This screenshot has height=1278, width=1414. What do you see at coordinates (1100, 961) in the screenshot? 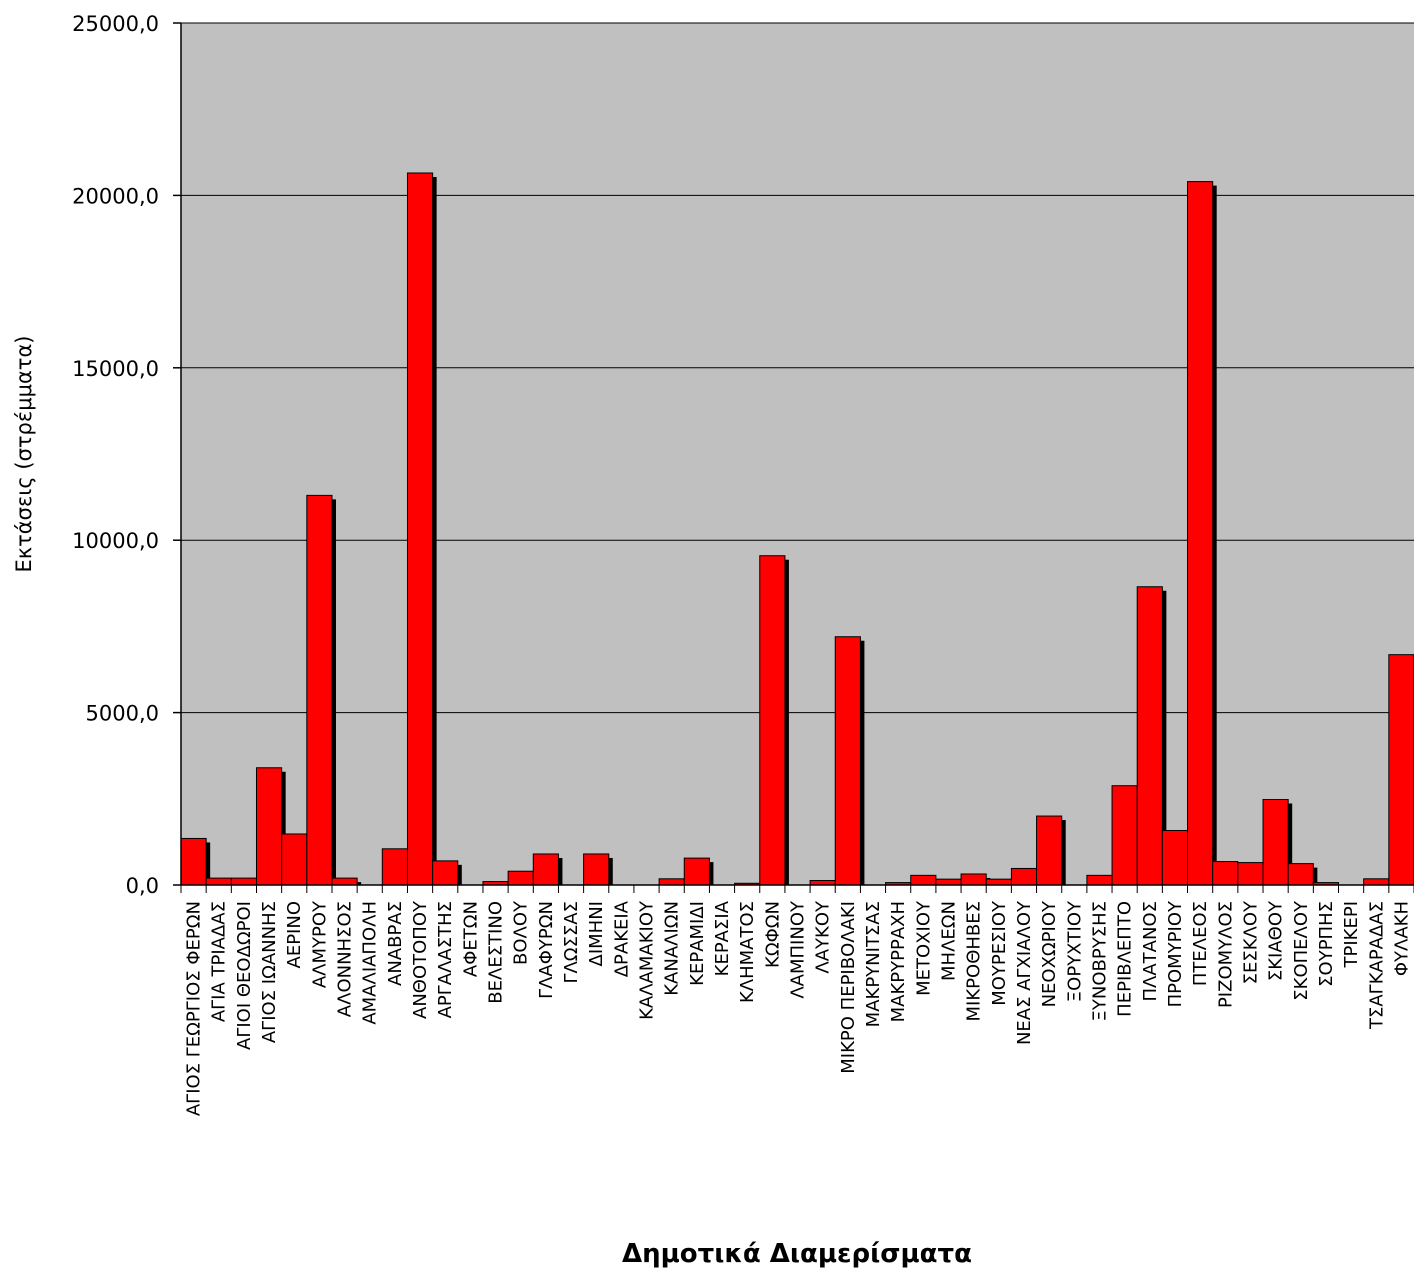
I see `x-category-label: ΞΥΝΟΒΡΥΣΗΣ` at bounding box center [1100, 961].